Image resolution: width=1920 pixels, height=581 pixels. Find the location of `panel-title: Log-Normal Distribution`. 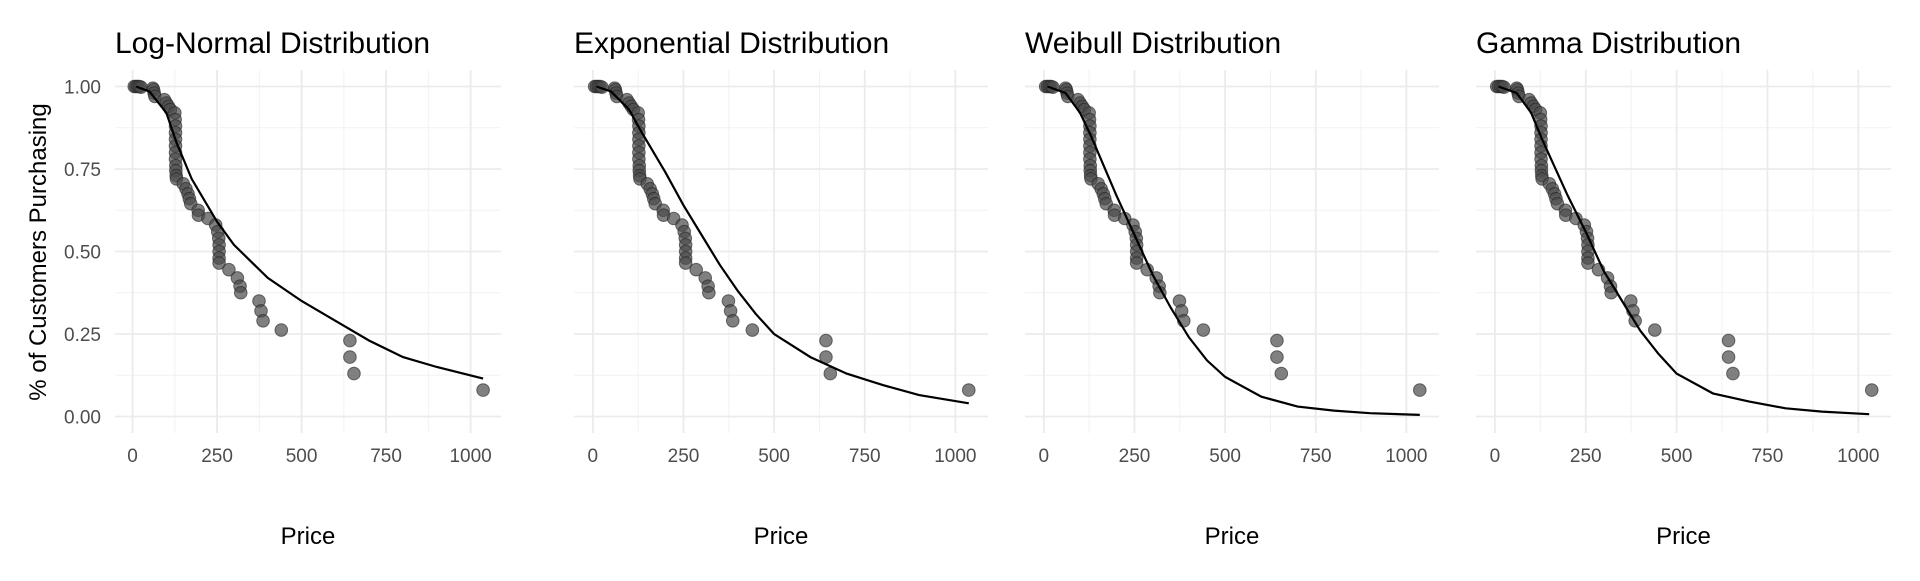

panel-title: Log-Normal Distribution is located at coordinates (272, 43).